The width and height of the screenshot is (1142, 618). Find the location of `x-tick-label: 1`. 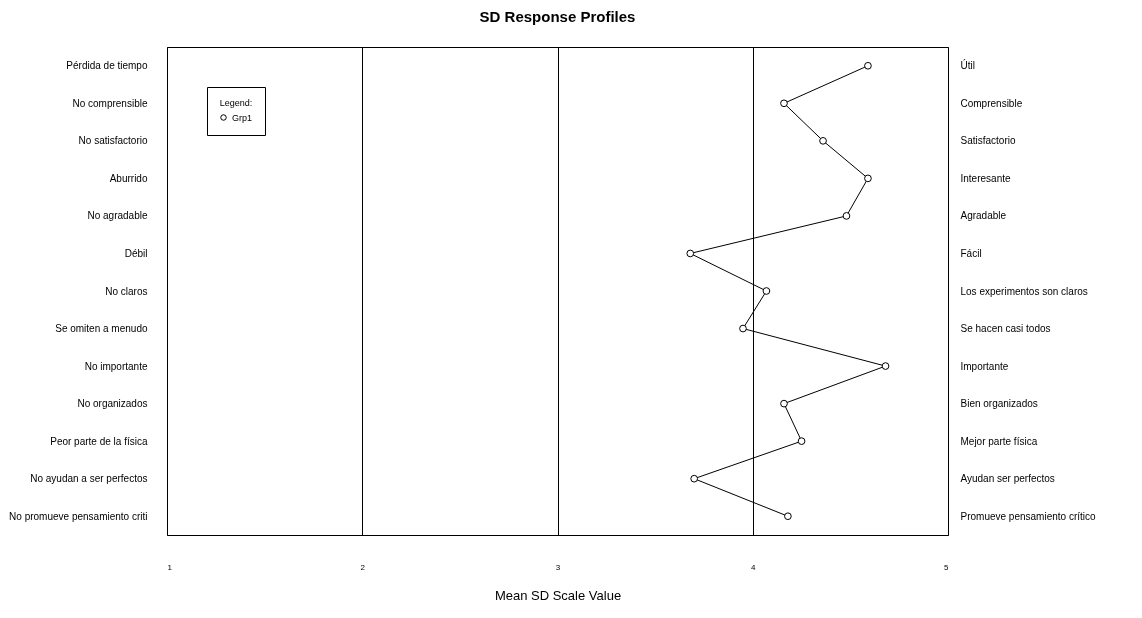

x-tick-label: 1 is located at coordinates (170, 567).